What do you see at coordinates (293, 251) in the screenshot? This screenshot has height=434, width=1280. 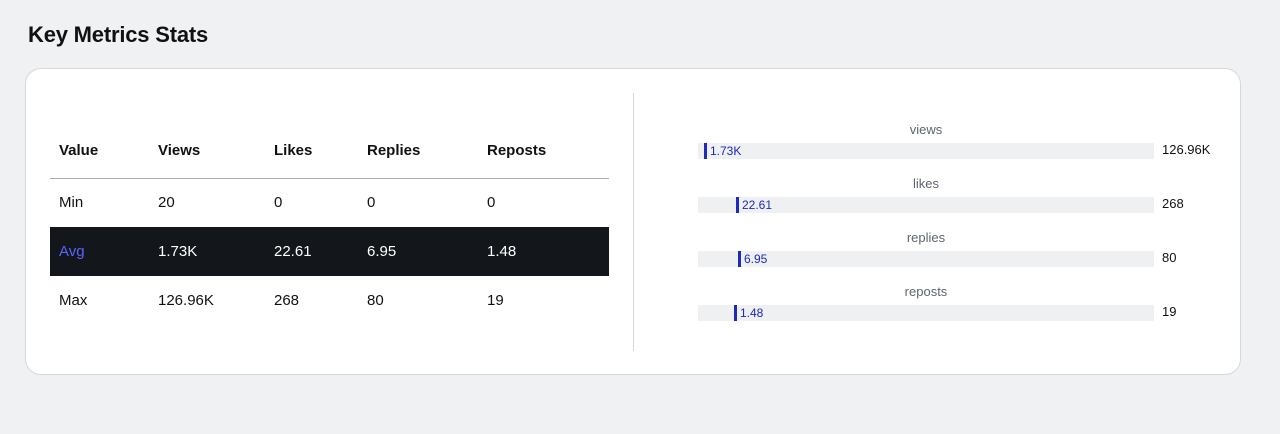 I see `cell-likes: 22.61` at bounding box center [293, 251].